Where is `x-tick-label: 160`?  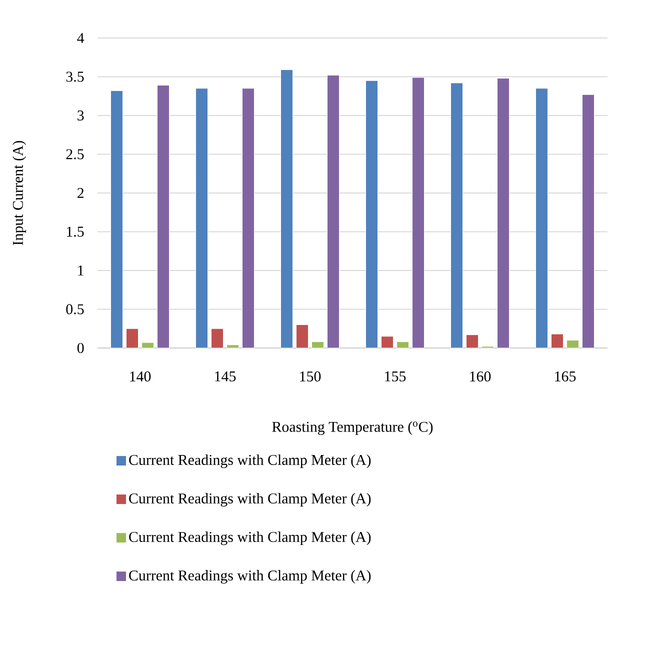 x-tick-label: 160 is located at coordinates (480, 376).